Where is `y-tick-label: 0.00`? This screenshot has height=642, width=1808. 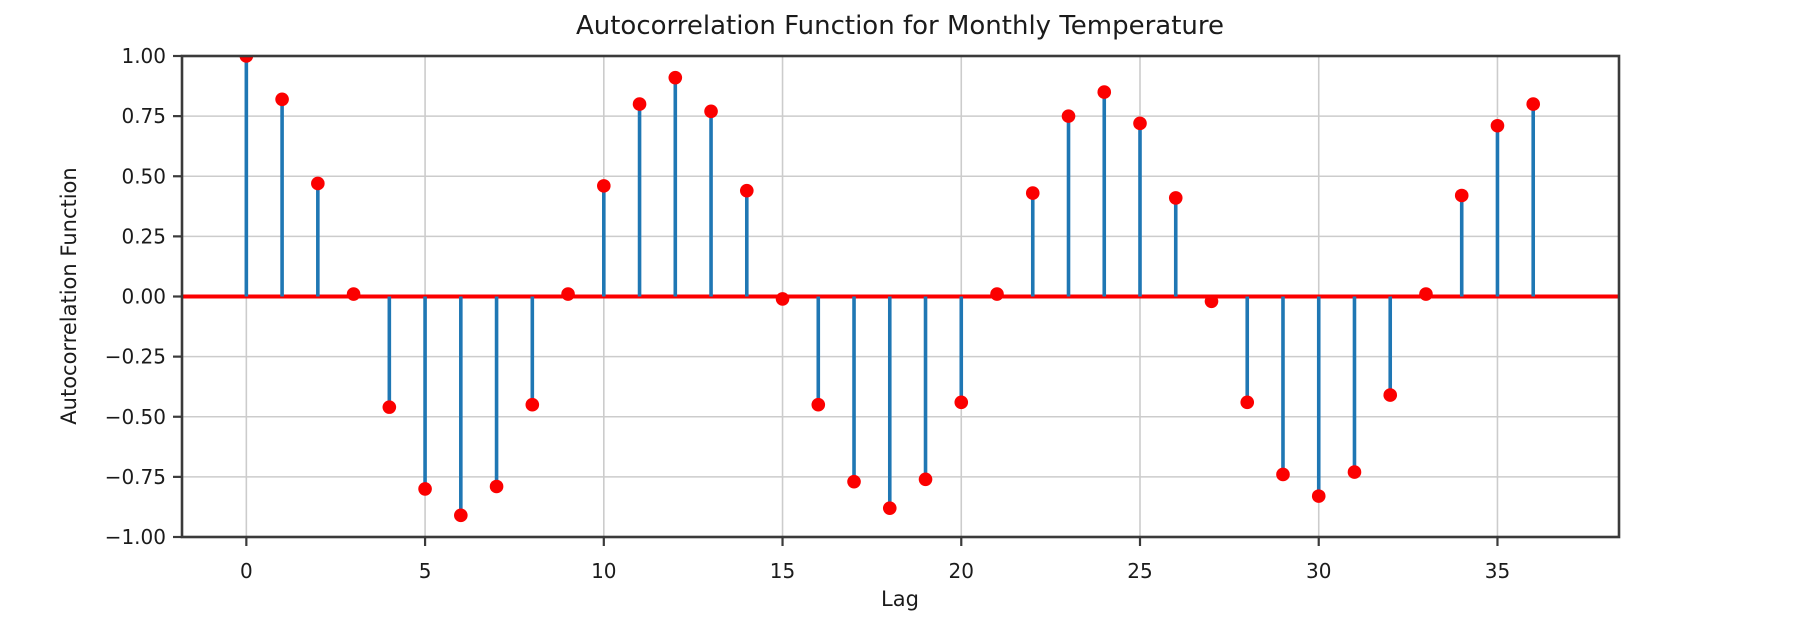 y-tick-label: 0.00 is located at coordinates (143, 297).